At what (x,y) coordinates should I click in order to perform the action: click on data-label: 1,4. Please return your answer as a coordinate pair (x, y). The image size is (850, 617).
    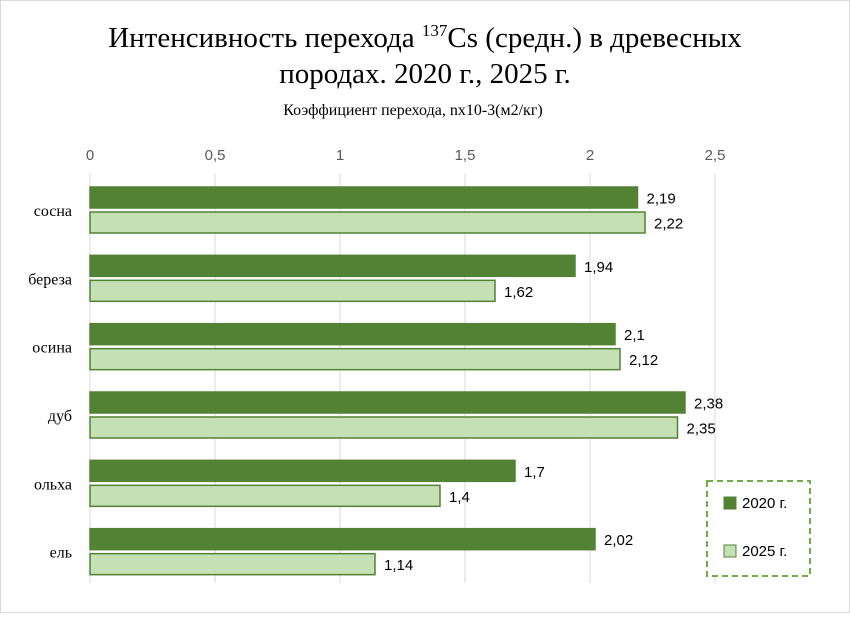
    Looking at the image, I should click on (459, 497).